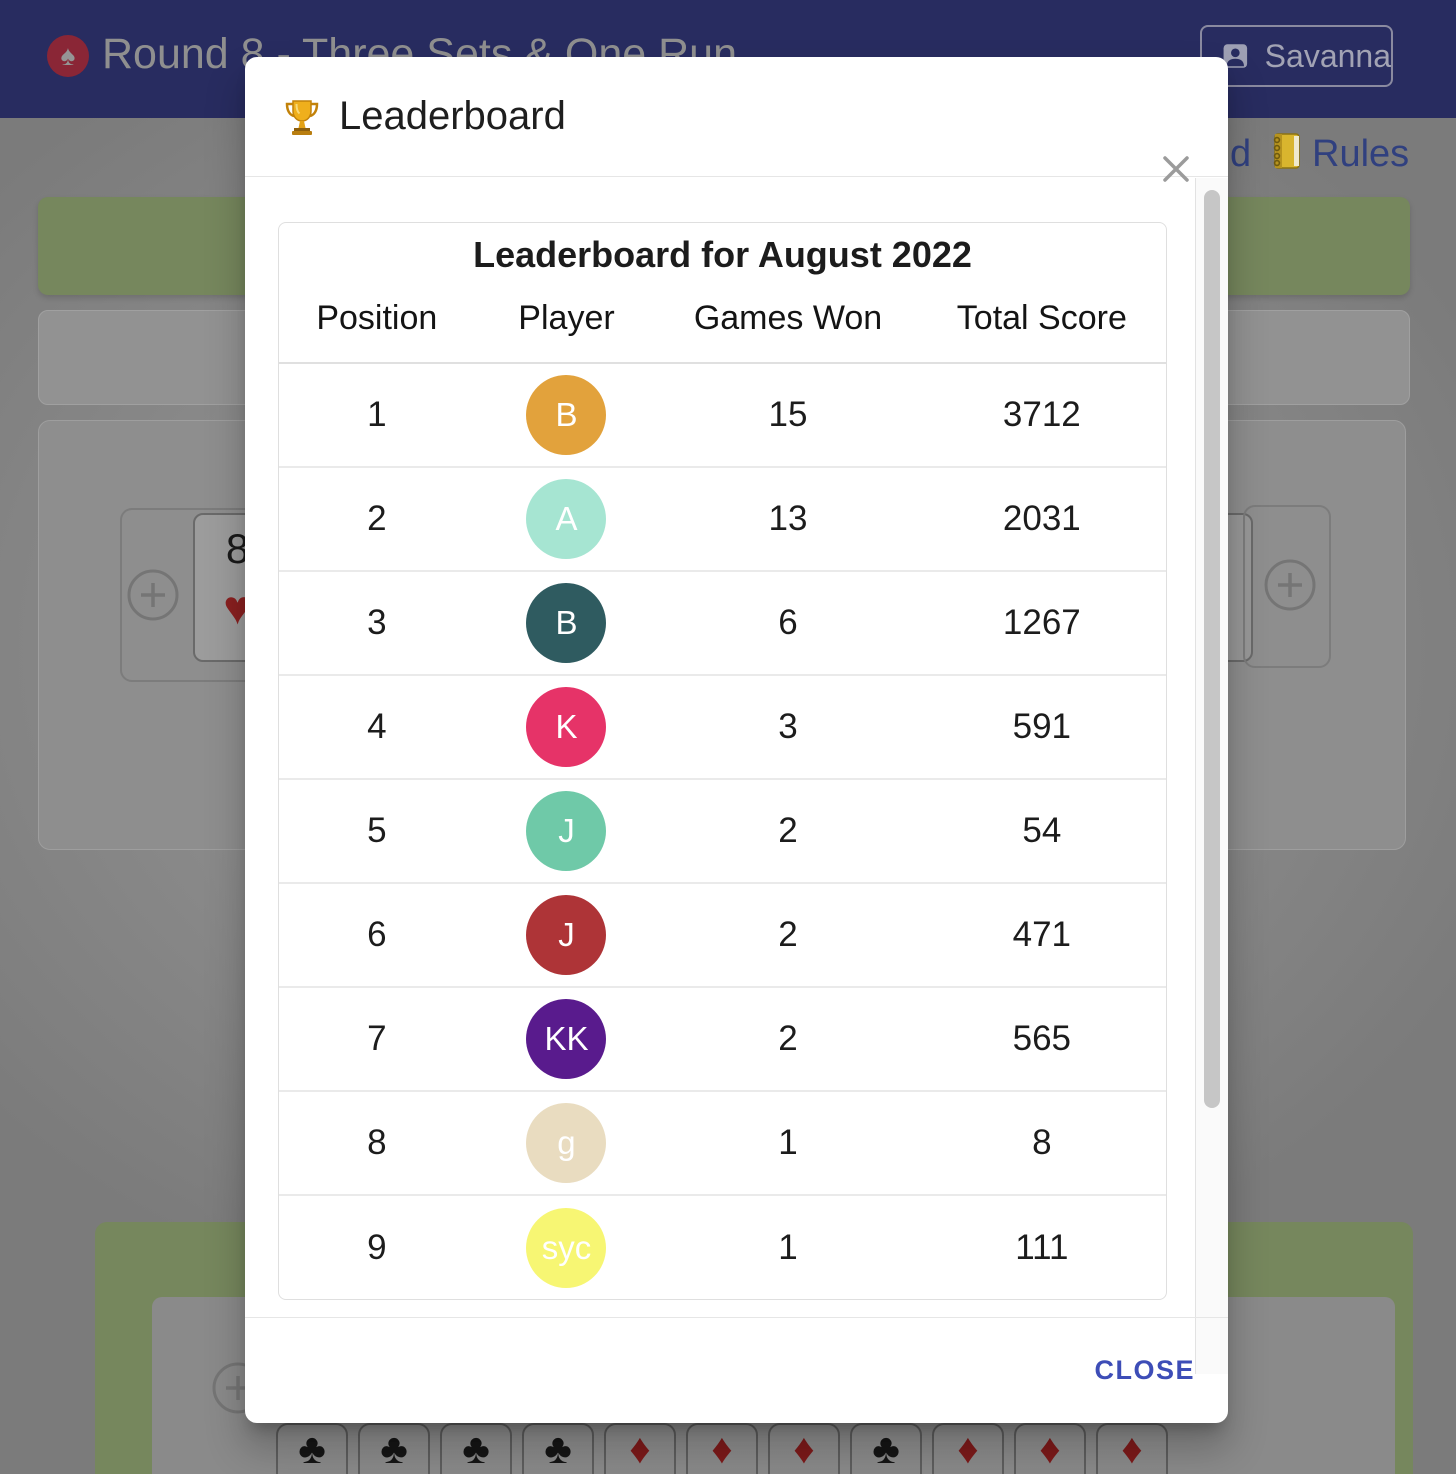 This screenshot has width=1456, height=1474. Describe the element at coordinates (153, 595) in the screenshot. I see `add-card-icon-left` at that location.